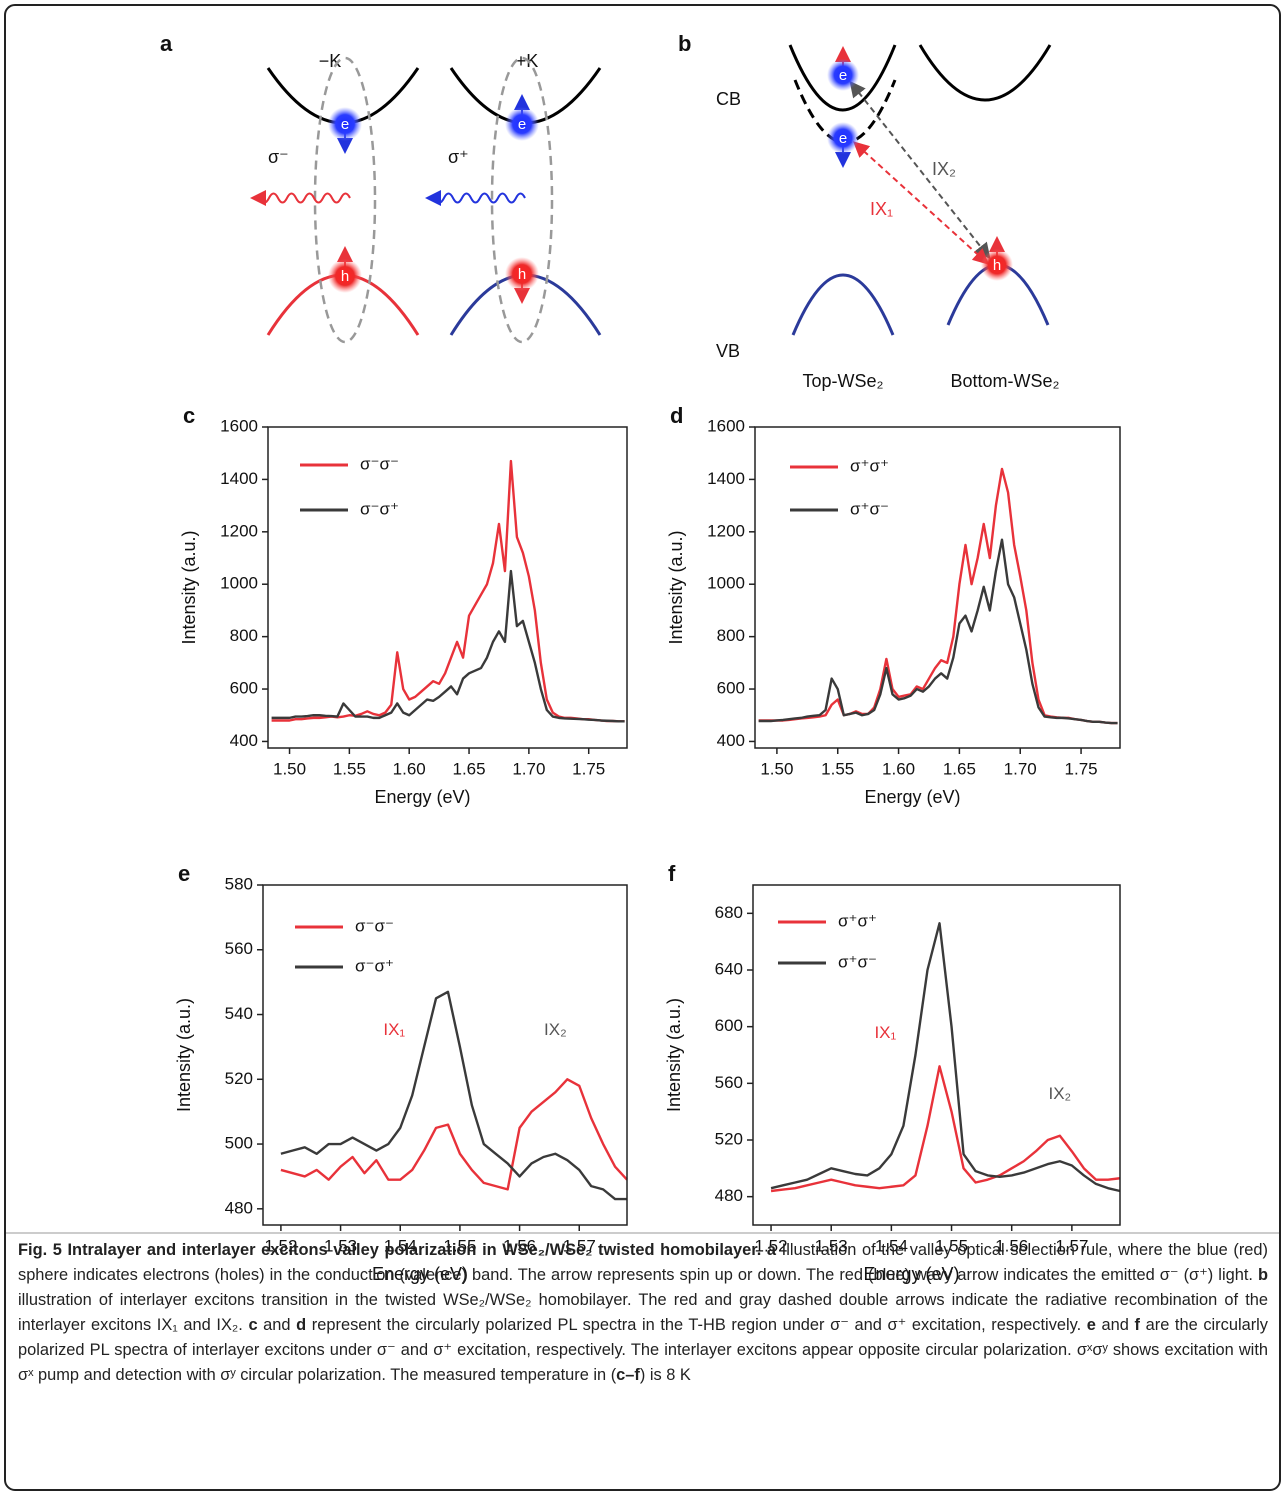 The height and width of the screenshot is (1495, 1285). I want to click on y-tick-label: 1200, so click(239, 530).